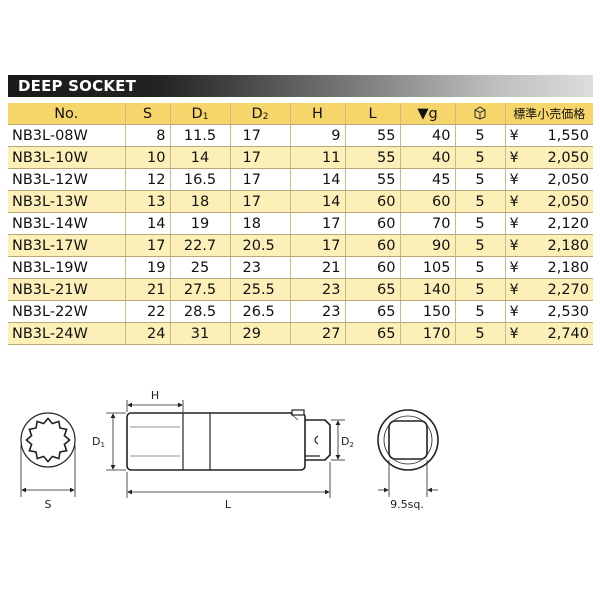 The width and height of the screenshot is (600, 600). Describe the element at coordinates (216, 441) in the screenshot. I see `socket-body` at that location.